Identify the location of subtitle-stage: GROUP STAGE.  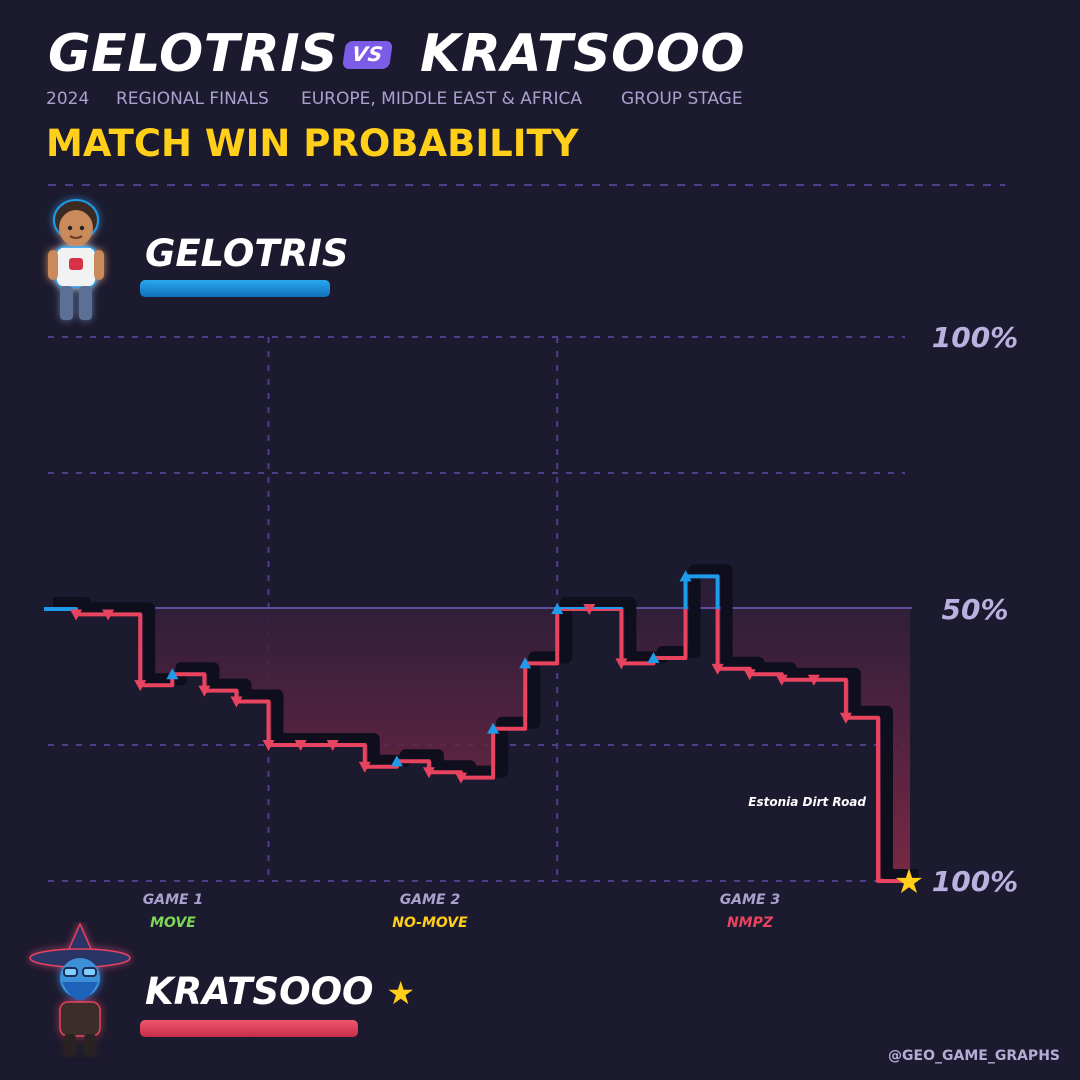
(682, 99).